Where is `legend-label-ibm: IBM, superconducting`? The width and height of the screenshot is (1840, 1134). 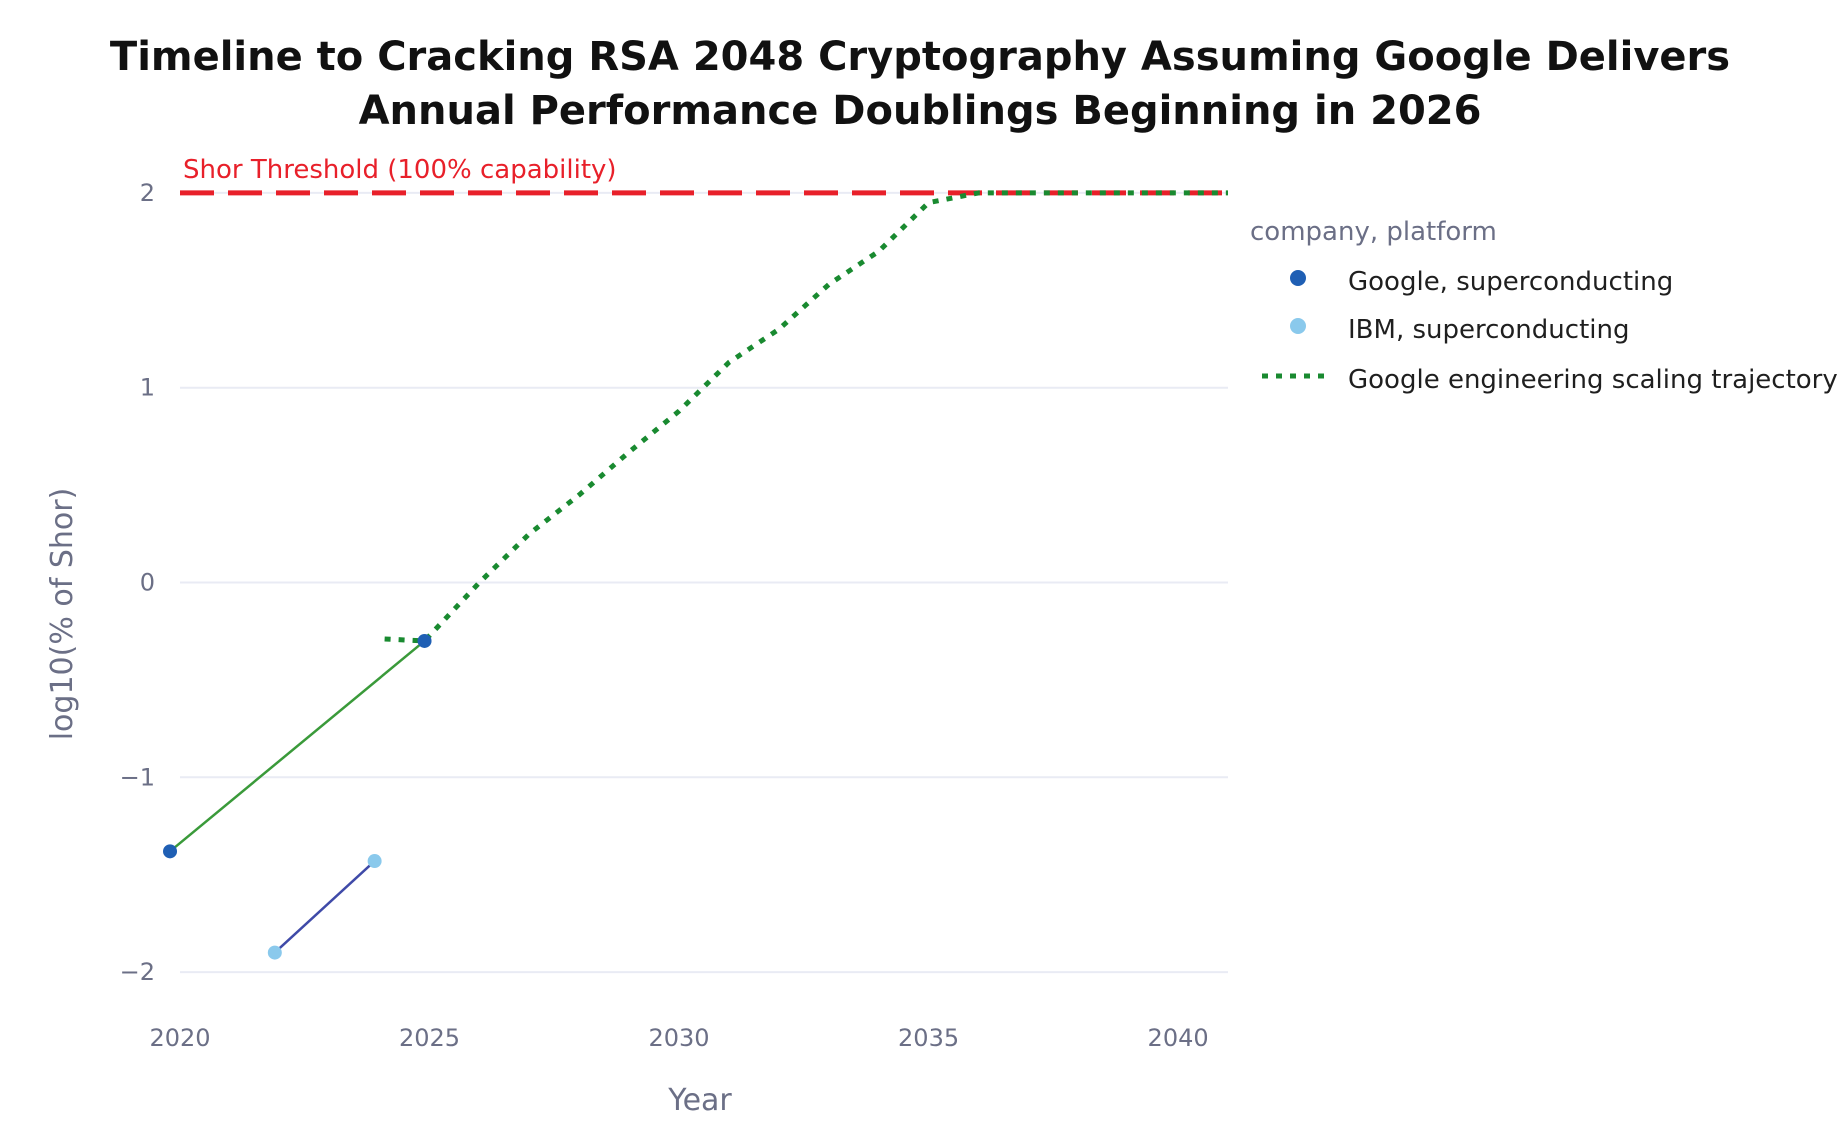
legend-label-ibm: IBM, superconducting is located at coordinates (1488, 330).